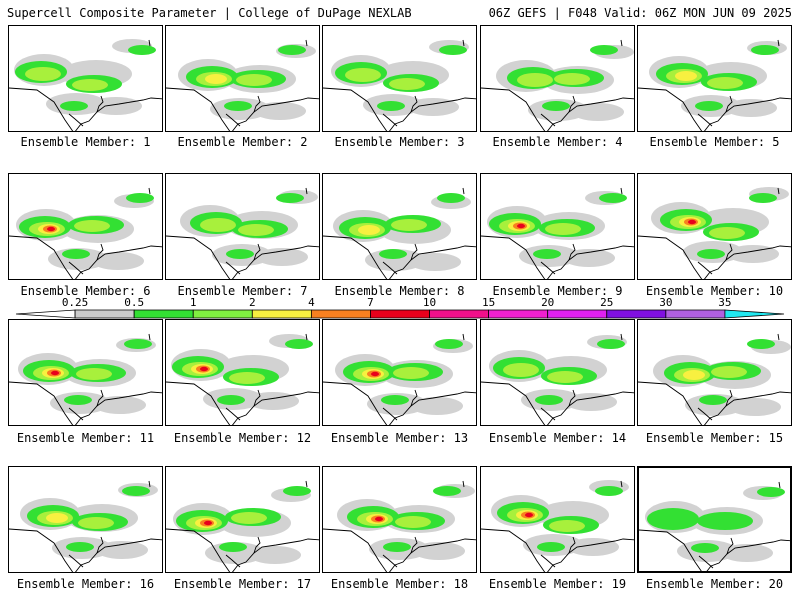 This screenshot has width=800, height=600. Describe the element at coordinates (242, 438) in the screenshot. I see `ensemble-member-label: Ensemble Member: 12` at that location.